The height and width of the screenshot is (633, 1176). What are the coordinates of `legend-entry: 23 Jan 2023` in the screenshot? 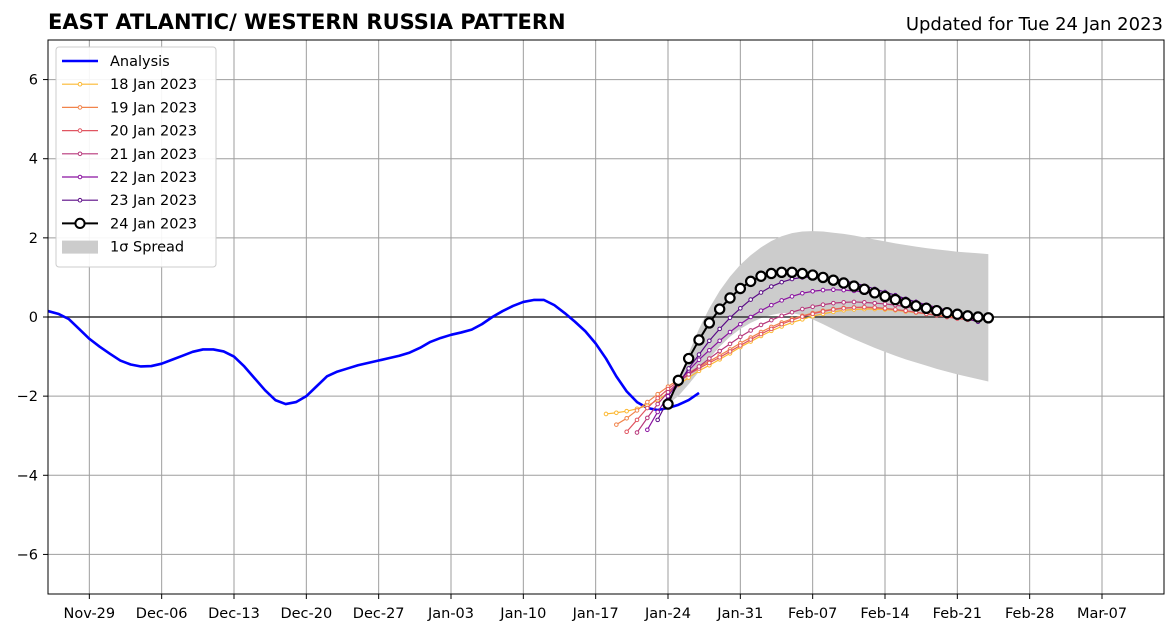 It's located at (129, 201).